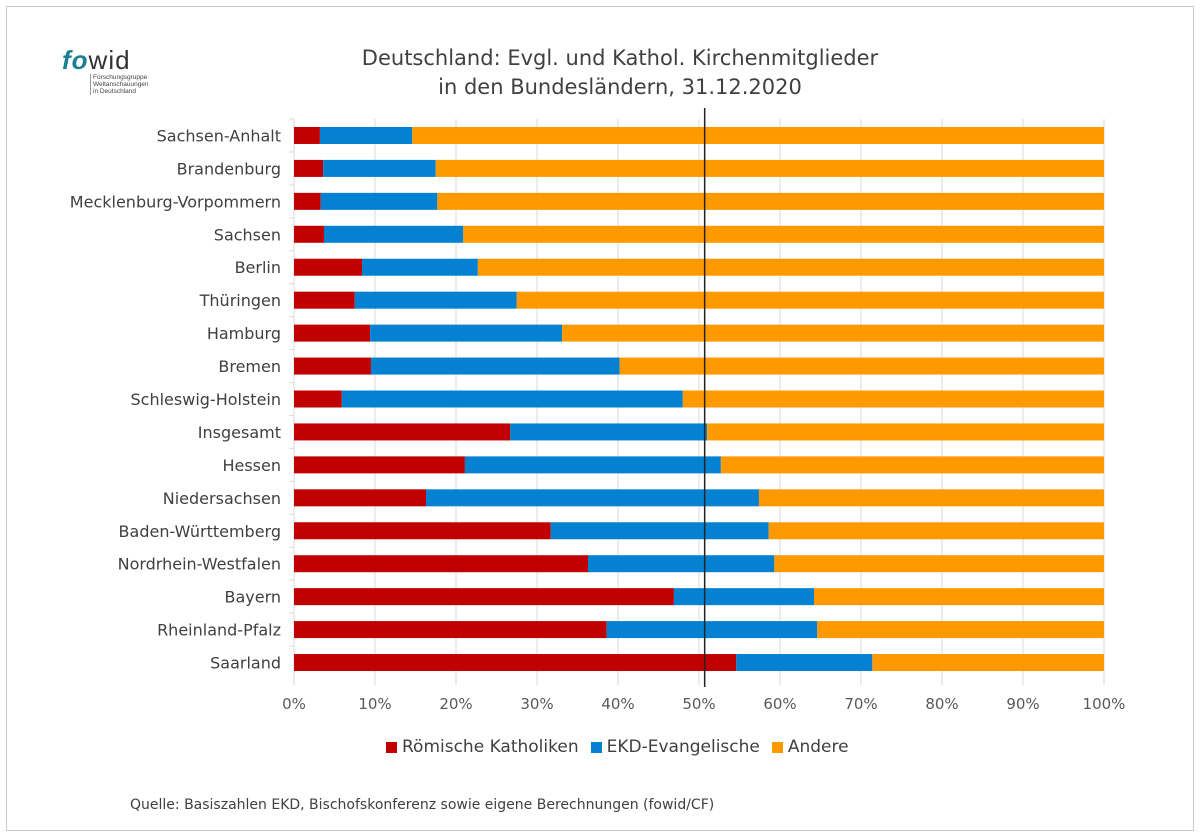  Describe the element at coordinates (200, 531) in the screenshot. I see `category-label: Baden-Württemberg` at that location.